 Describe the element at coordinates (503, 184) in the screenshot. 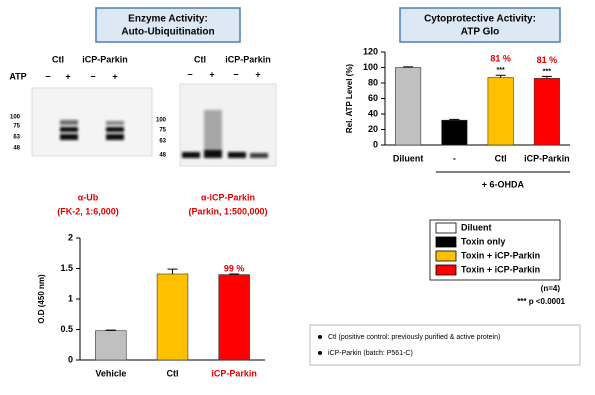

I see `group-label: + 6-OHDA` at that location.